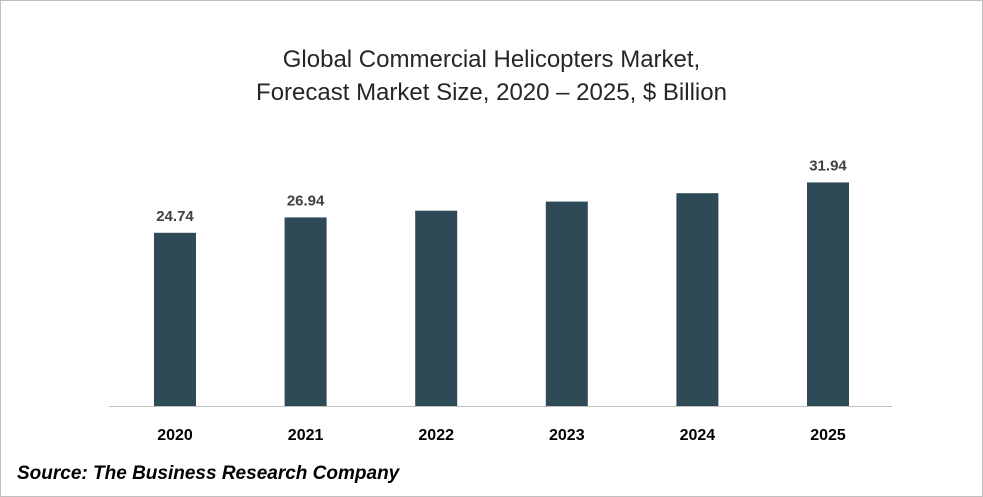 This screenshot has height=497, width=983. I want to click on x-tick-label-2022: 2022, so click(436, 435).